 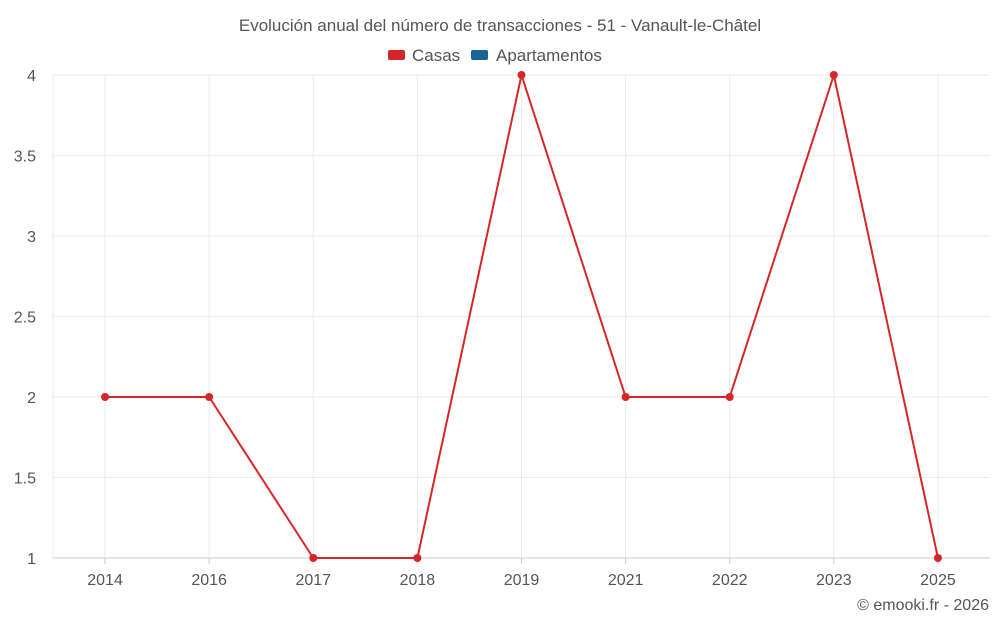 I want to click on x-tick-label: 2014, so click(x=105, y=580).